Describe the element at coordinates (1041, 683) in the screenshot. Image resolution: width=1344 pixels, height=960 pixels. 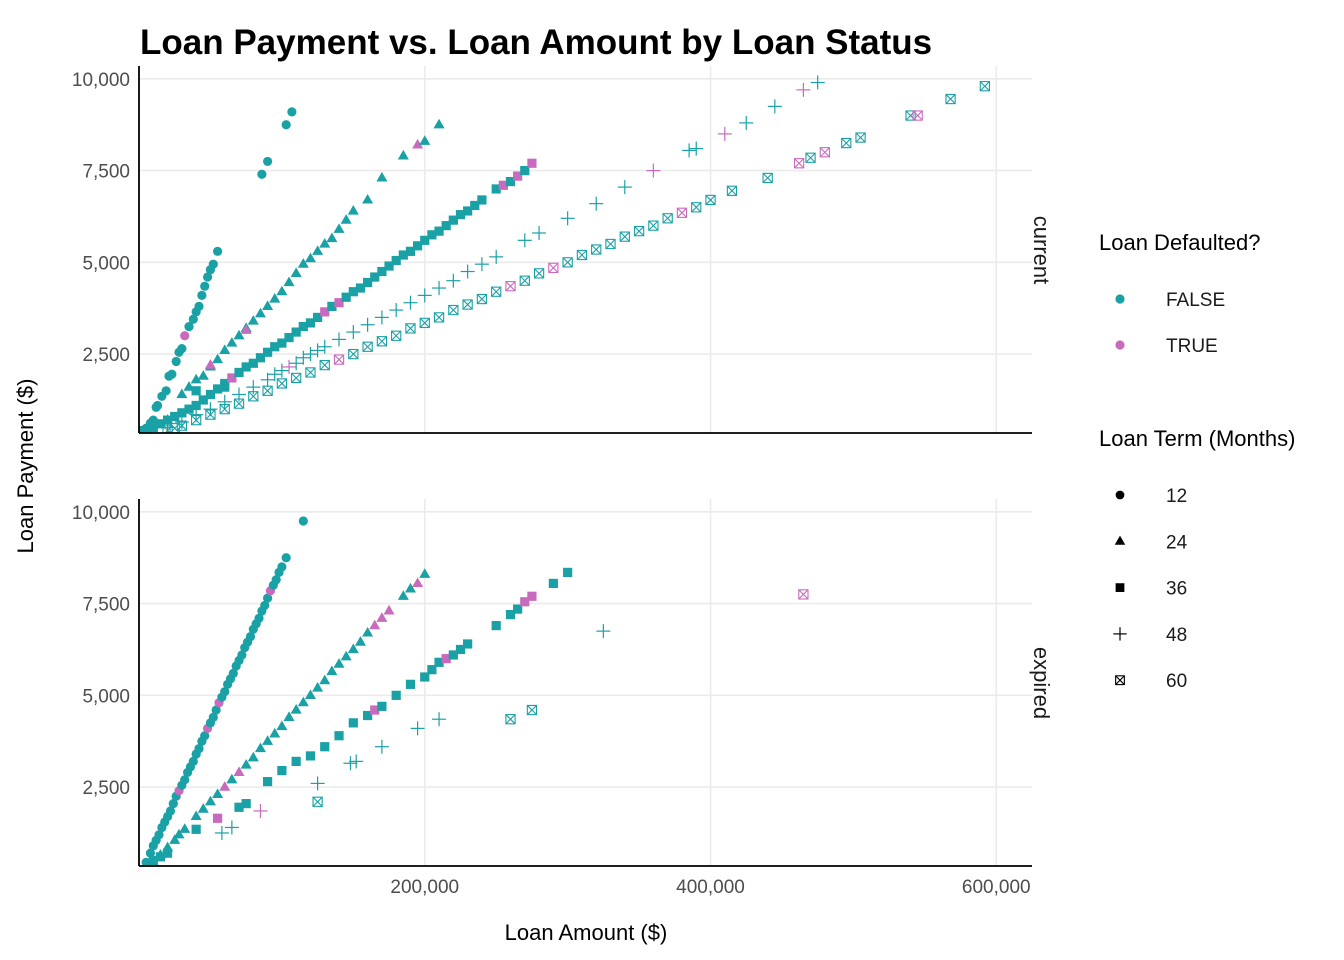
I see `facet-label-expired: expired` at that location.